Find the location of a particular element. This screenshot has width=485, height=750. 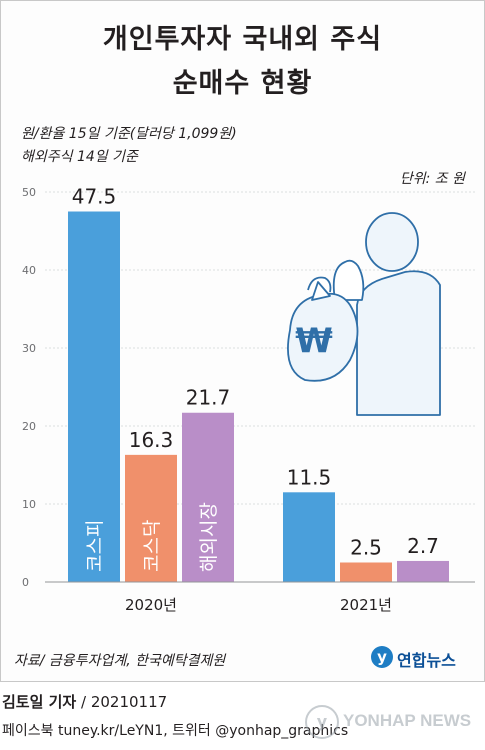

value-label: 2.5 is located at coordinates (366, 548).